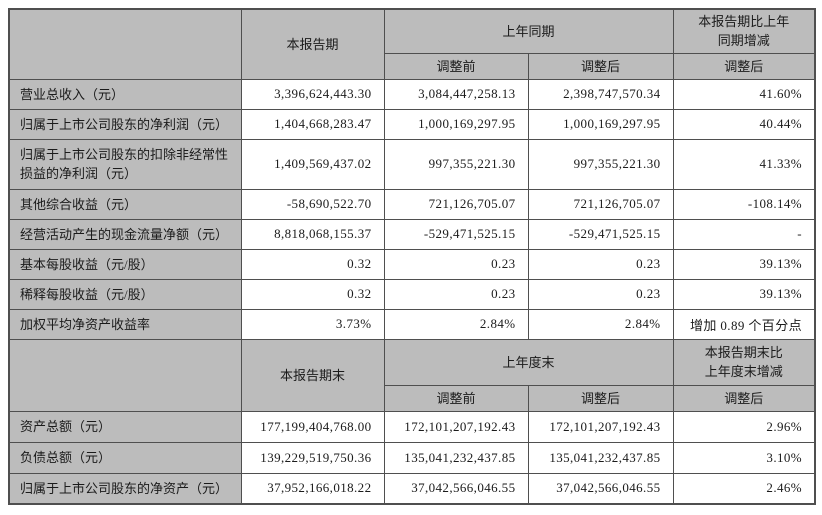  I want to click on cell-adjust-after: 1,000,169,297.95, so click(600, 124).